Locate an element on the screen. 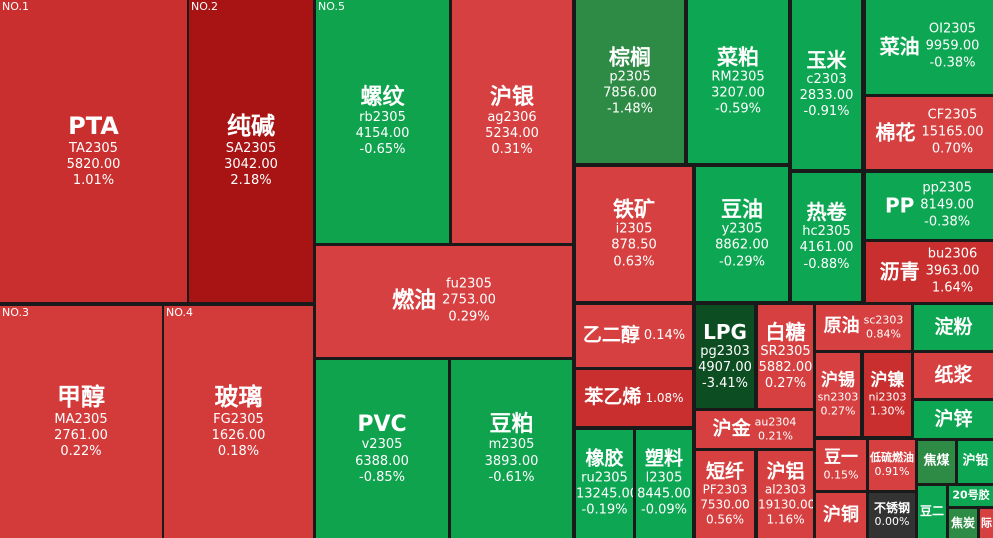  tile-change: -0.38% is located at coordinates (952, 63).